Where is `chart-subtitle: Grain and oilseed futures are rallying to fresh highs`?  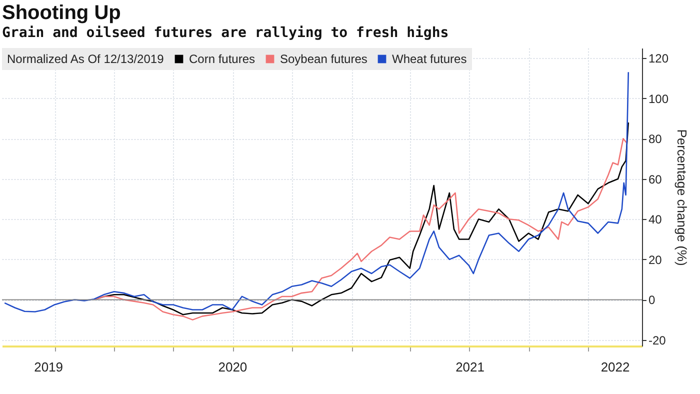 chart-subtitle: Grain and oilseed futures are rallying to fresh highs is located at coordinates (225, 33).